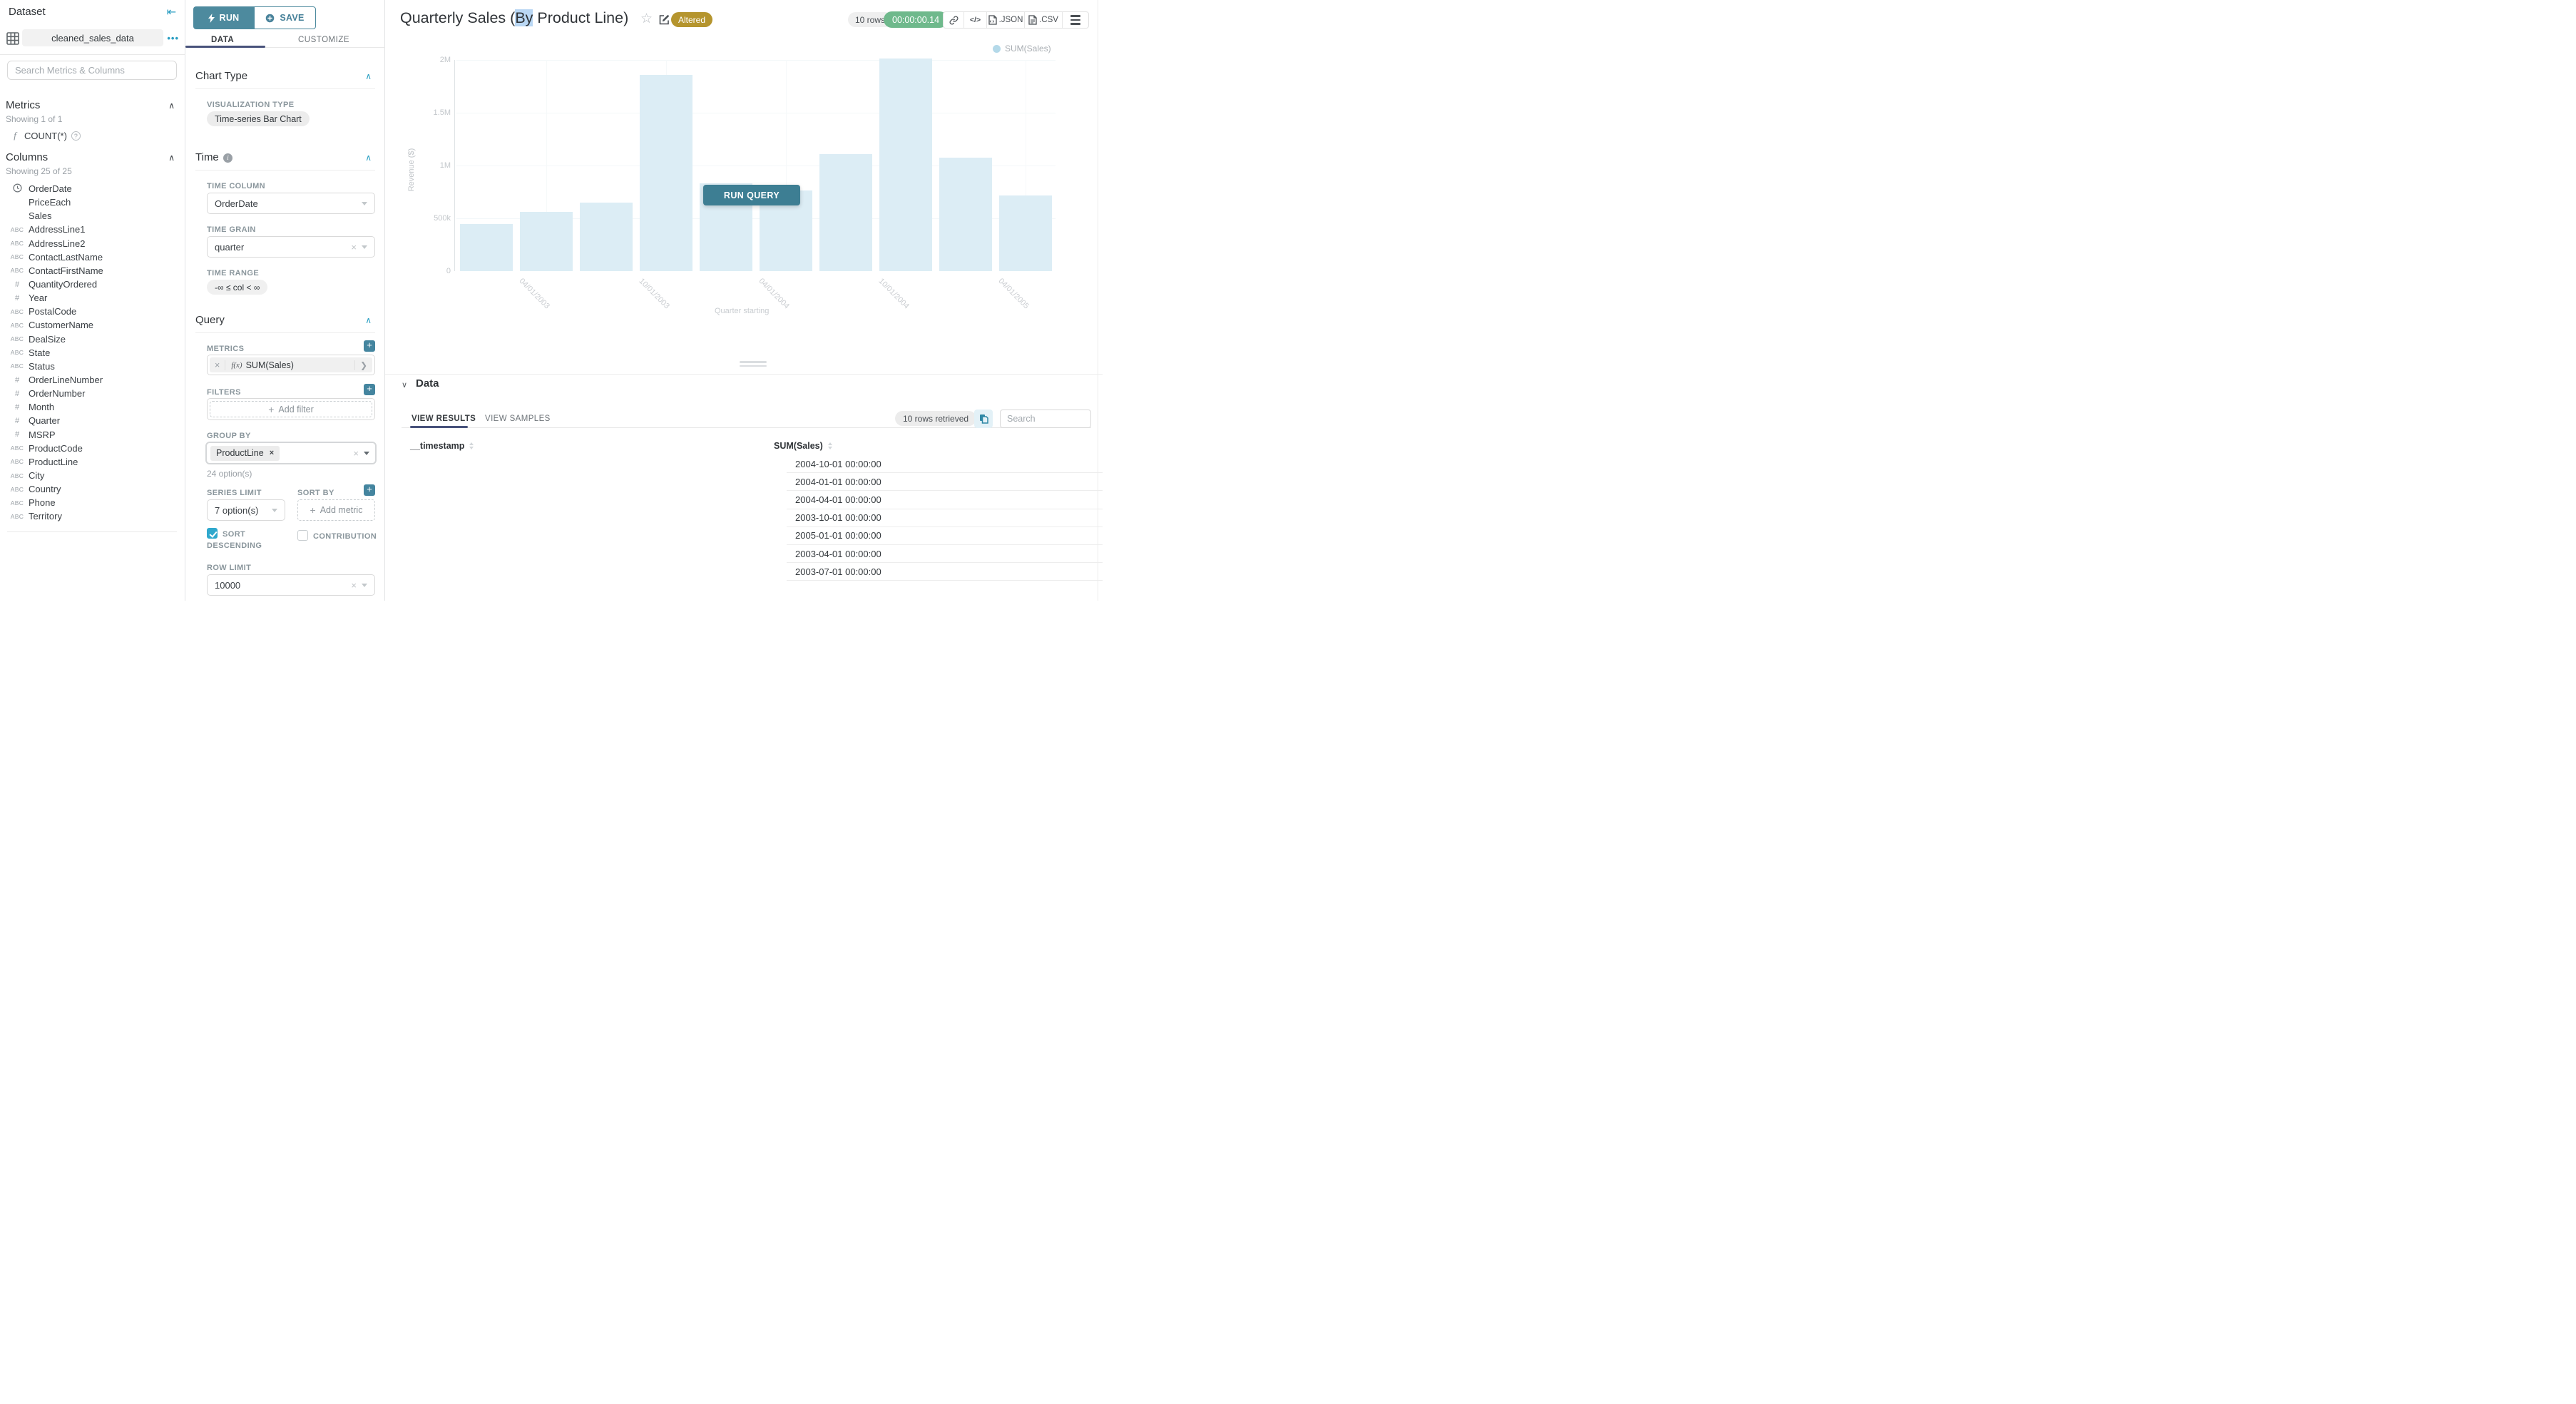  I want to click on column-item: ABC Status, so click(93, 366).